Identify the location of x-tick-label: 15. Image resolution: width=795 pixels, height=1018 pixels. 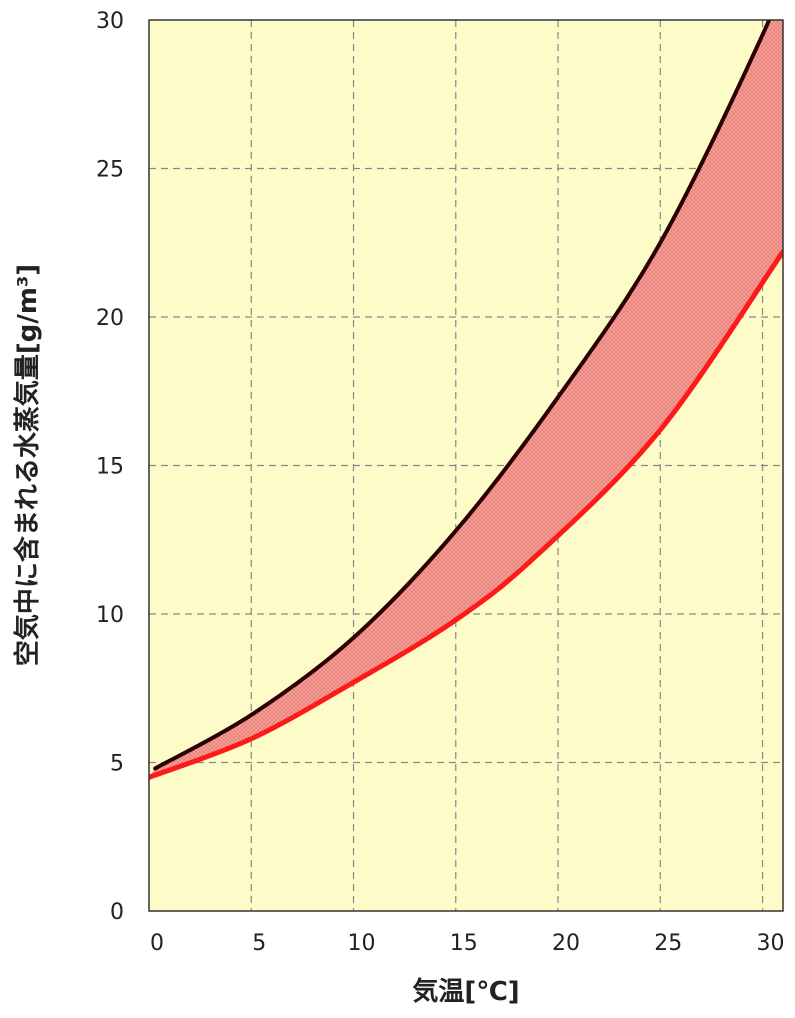
(464, 943).